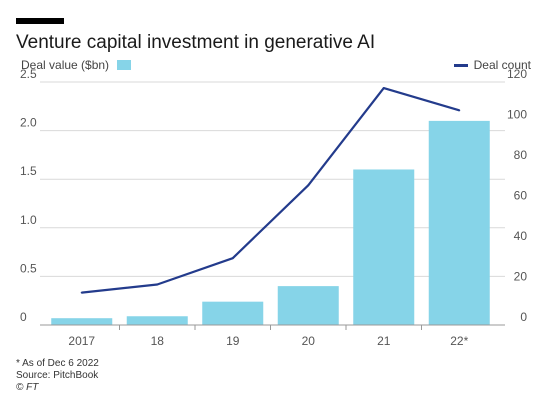 The width and height of the screenshot is (557, 400). I want to click on legend-bar-swatch, so click(124, 65).